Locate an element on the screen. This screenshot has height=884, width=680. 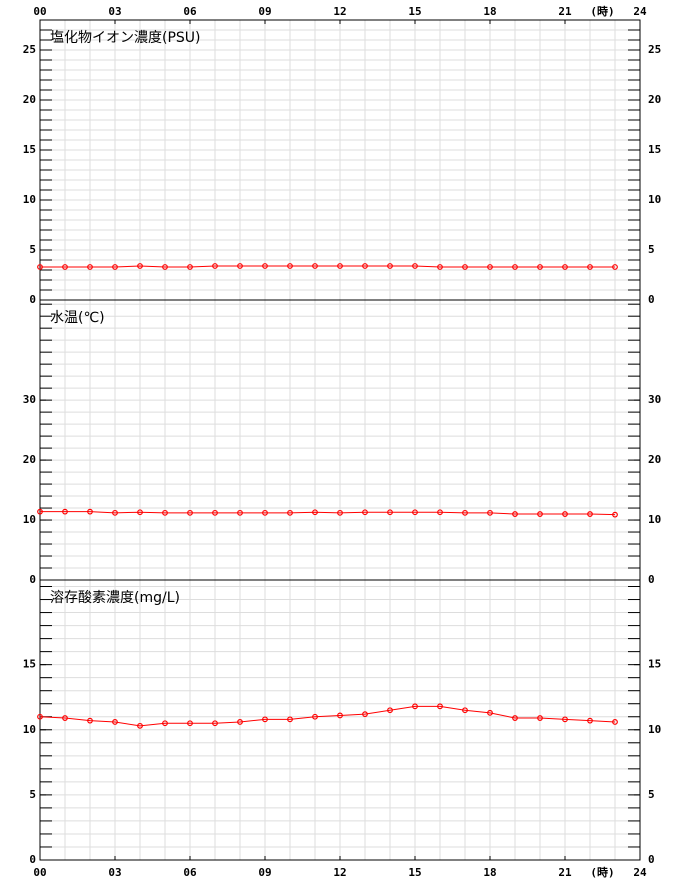
x-tick-label: 09 is located at coordinates (264, 872).